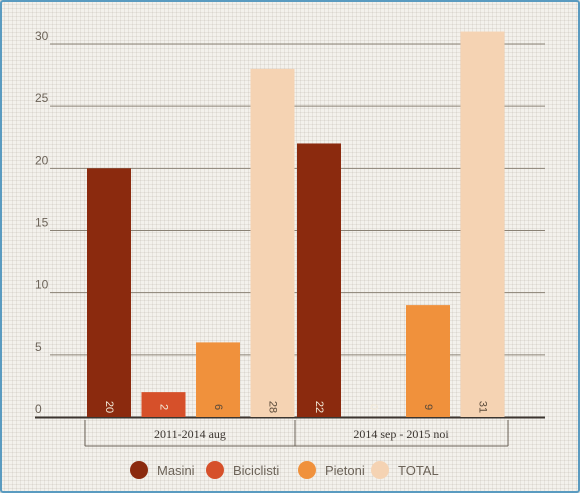 Image resolution: width=580 pixels, height=493 pixels. I want to click on bar-biciclisti, so click(163, 404).